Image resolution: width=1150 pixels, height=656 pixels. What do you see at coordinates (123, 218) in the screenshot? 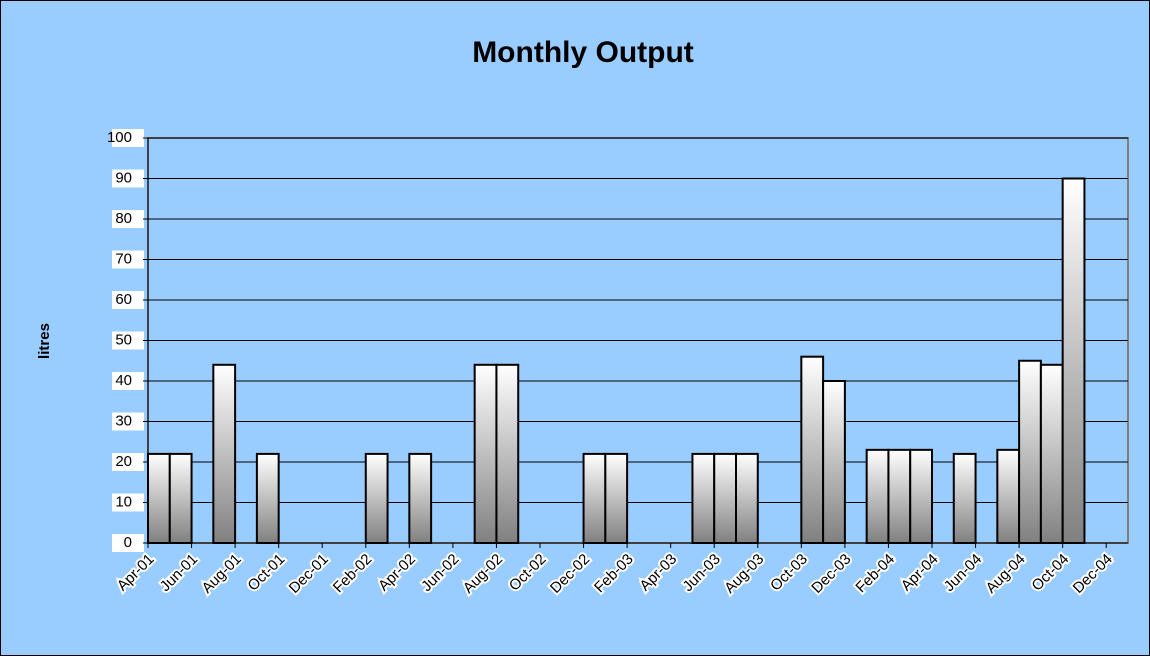
I see `y-tick-label: 80` at bounding box center [123, 218].